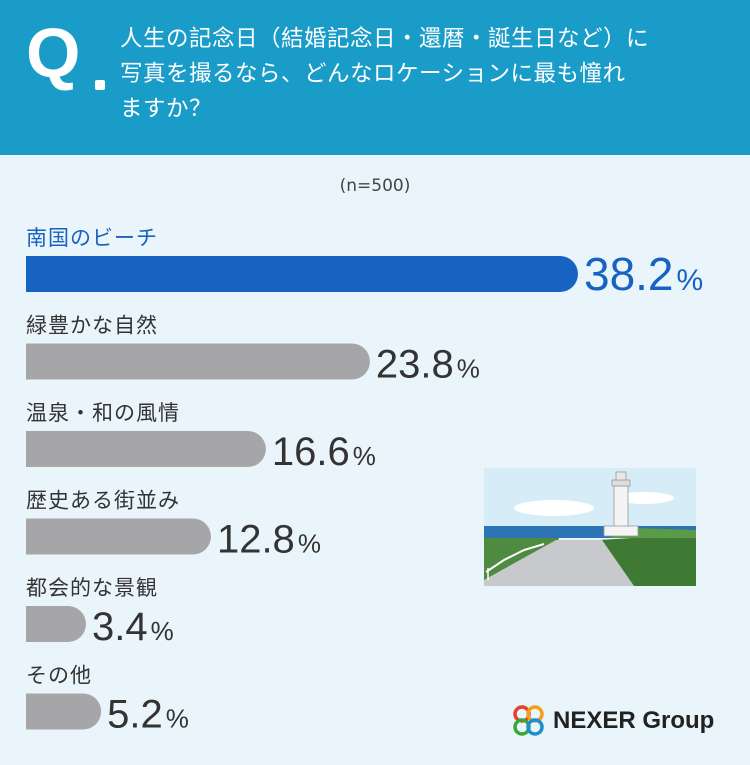 This screenshot has height=765, width=750. Describe the element at coordinates (166, 109) in the screenshot. I see `question-line: ますか？` at that location.